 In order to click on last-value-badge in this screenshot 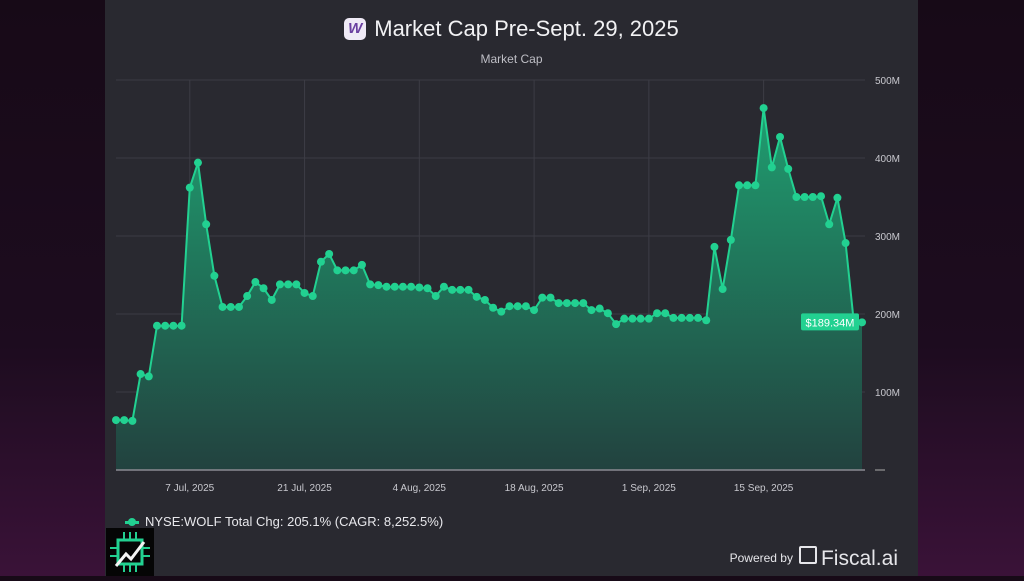, I will do `click(830, 322)`.